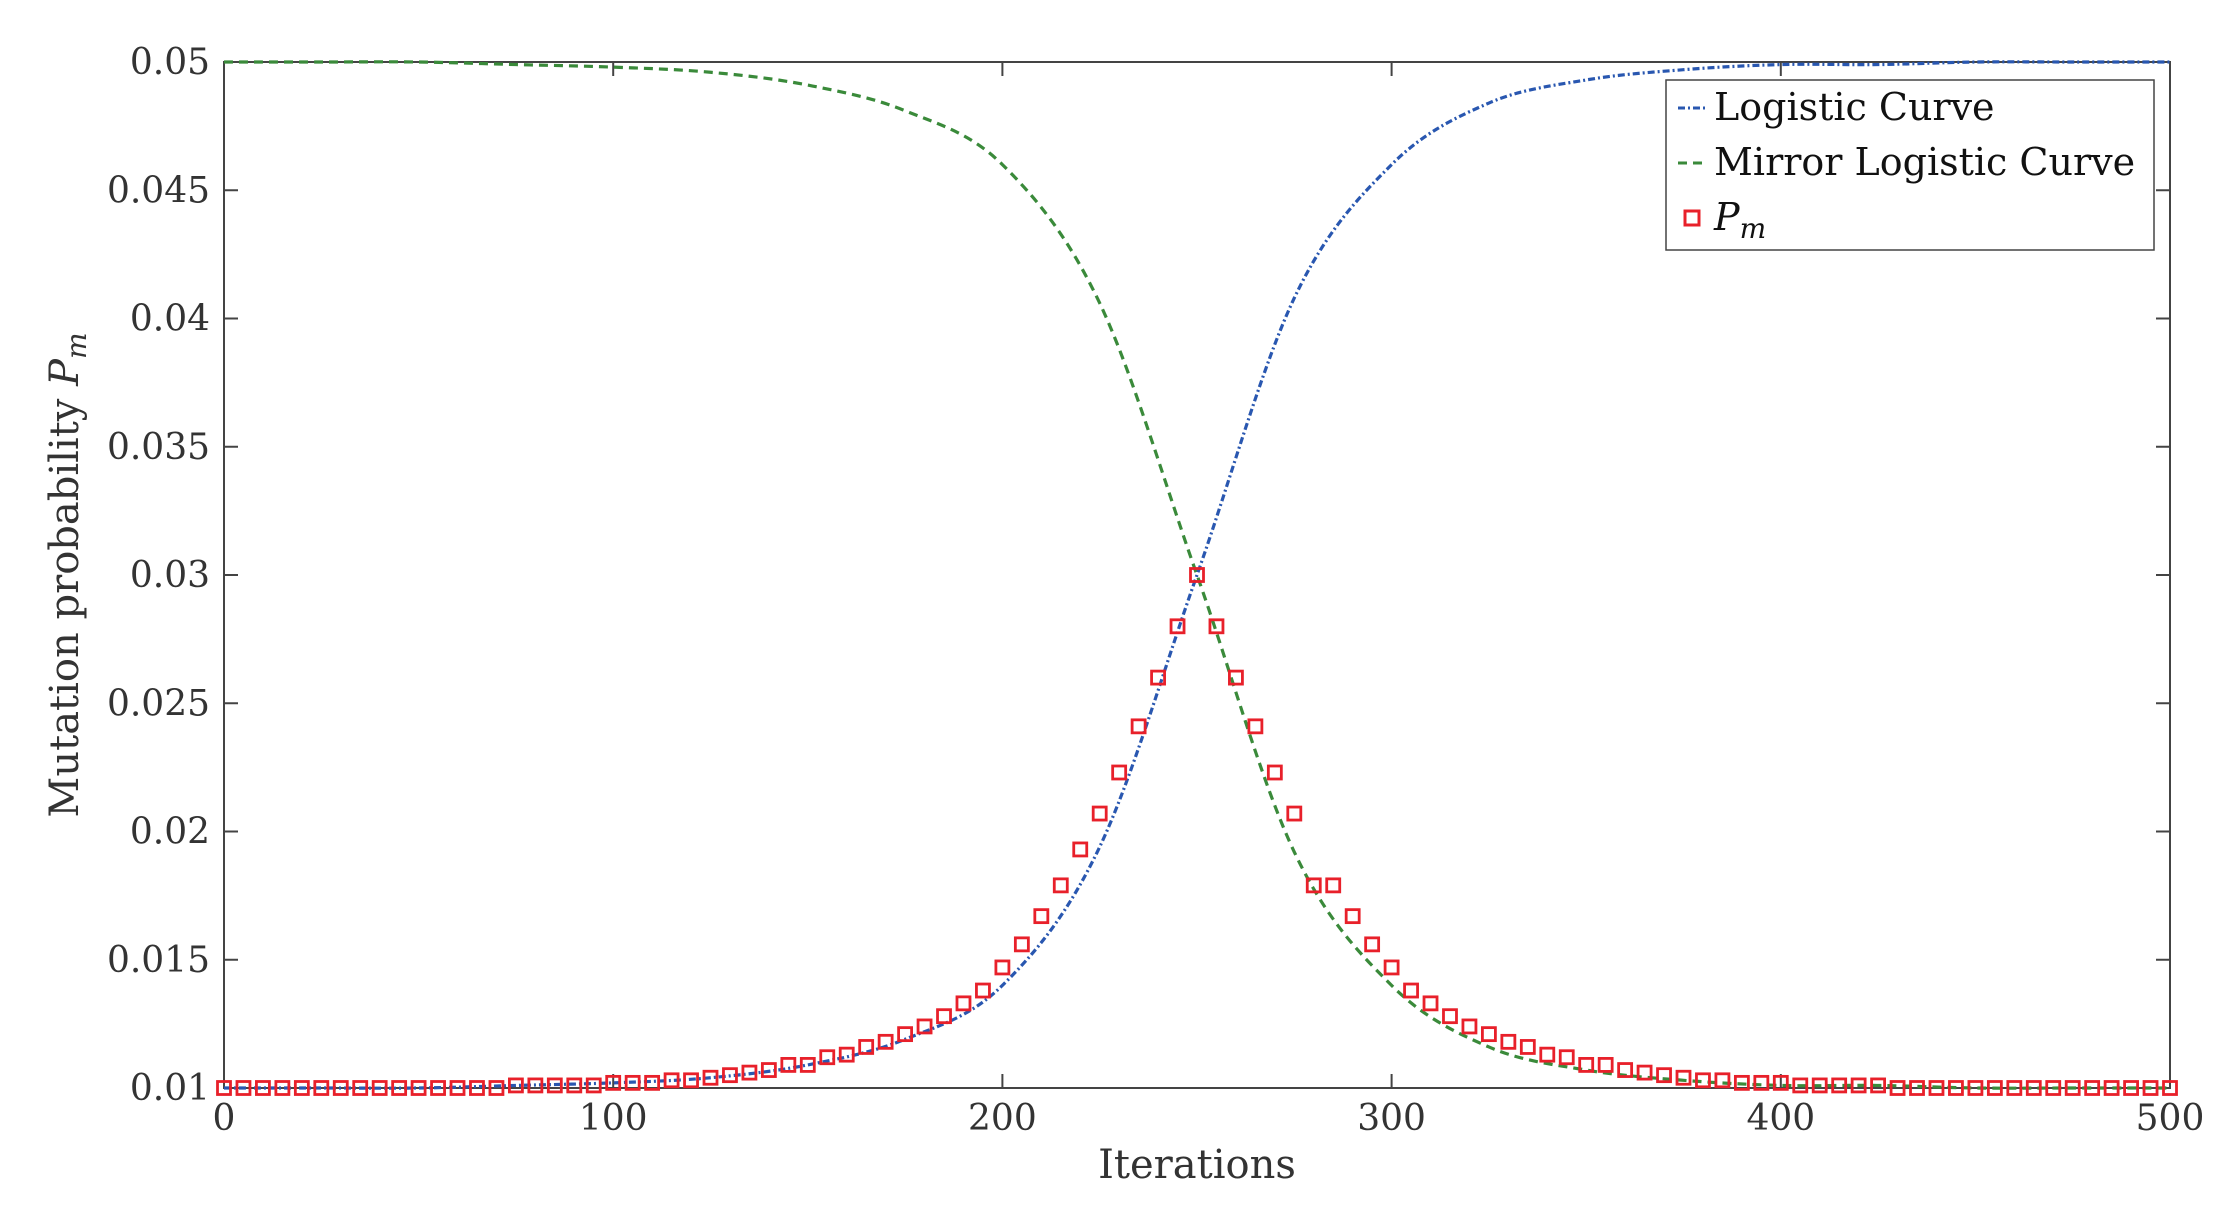 Image resolution: width=2225 pixels, height=1206 pixels. What do you see at coordinates (158, 190) in the screenshot?
I see `y-tick-label: 0.045` at bounding box center [158, 190].